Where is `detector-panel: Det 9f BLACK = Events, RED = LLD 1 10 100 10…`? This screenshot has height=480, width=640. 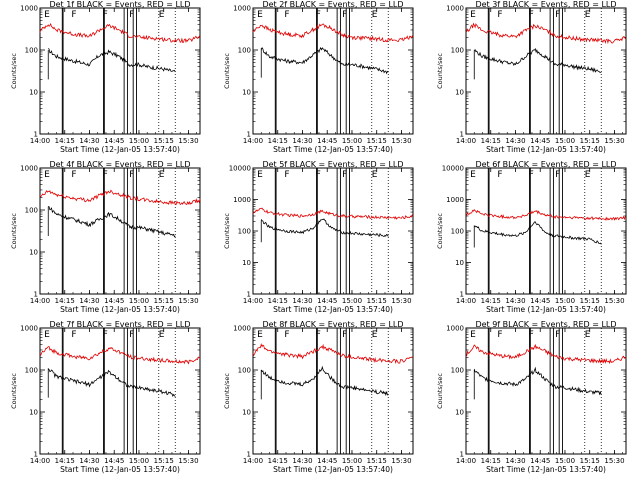
detector-panel: Det 9f BLACK = Events, RED = LLD 1 10 100 10… is located at coordinates (531, 397).